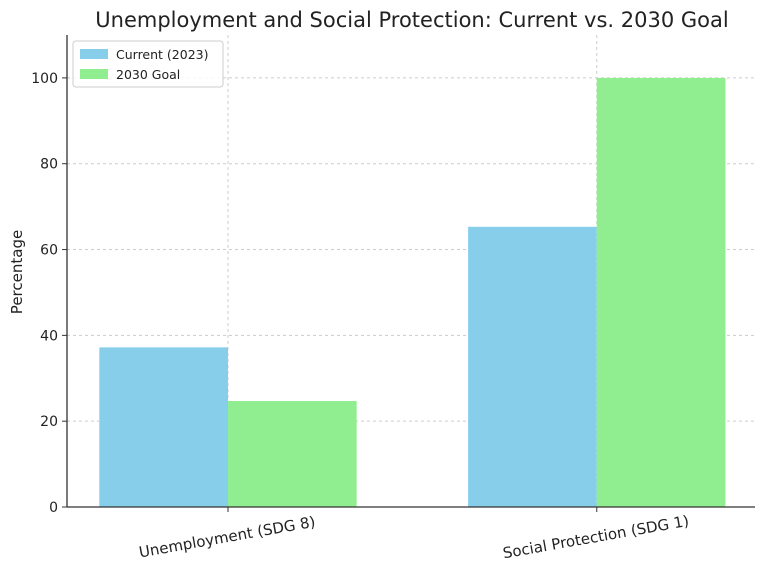  I want to click on y-axis-label: Percentage, so click(17, 272).